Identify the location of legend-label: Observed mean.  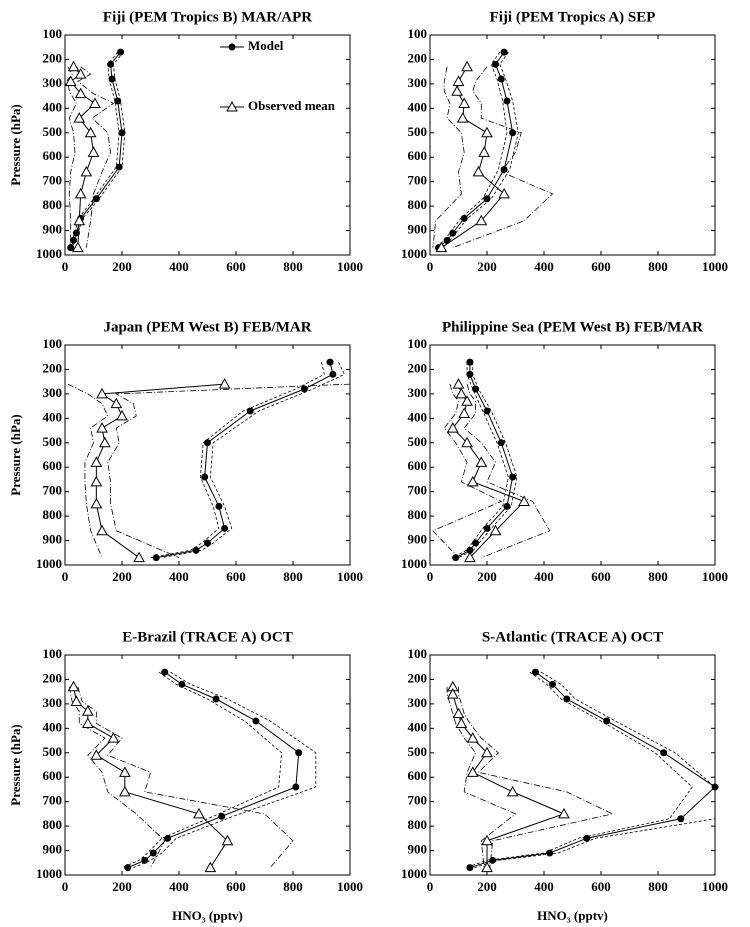
(292, 105).